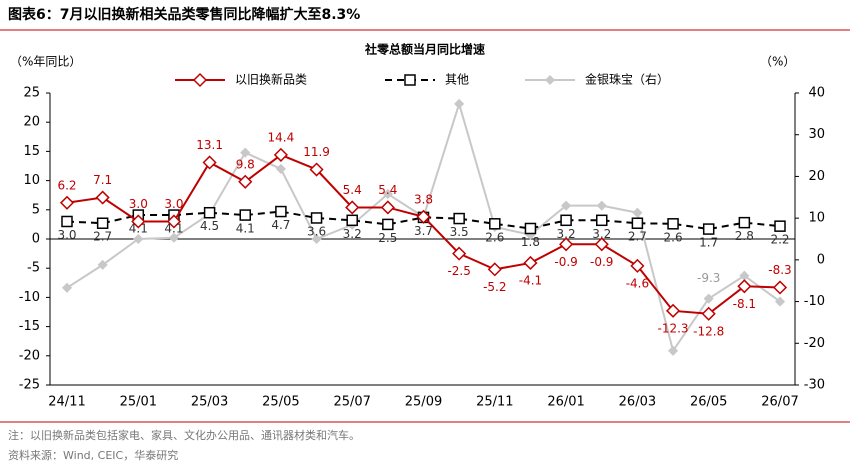  What do you see at coordinates (209, 402) in the screenshot?
I see `x-tick-label: 25/03` at bounding box center [209, 402].